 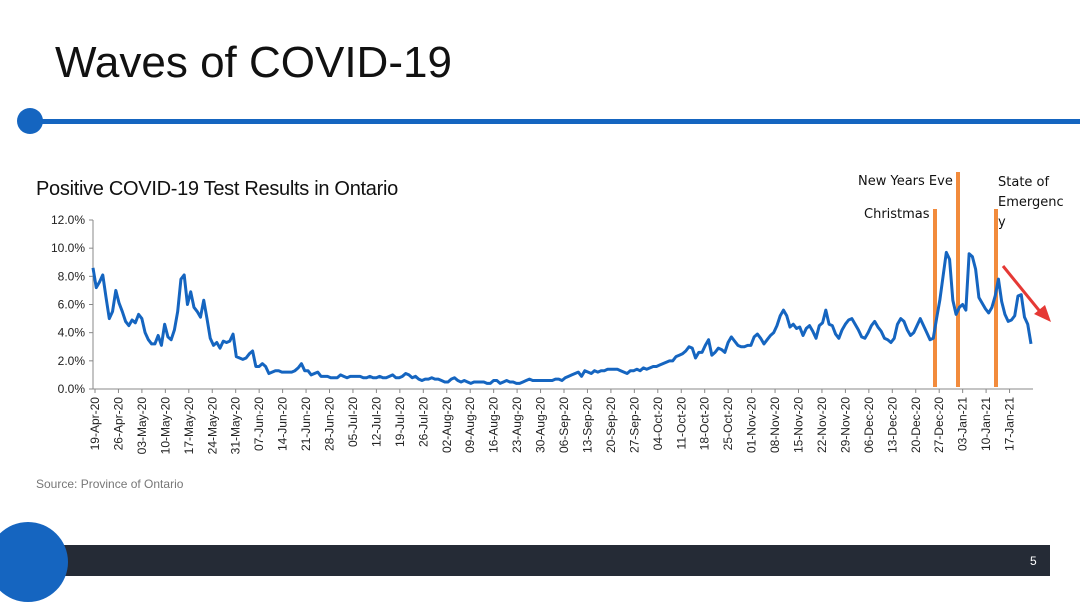 What do you see at coordinates (189, 426) in the screenshot?
I see `x-tick-label: 17-May-20` at bounding box center [189, 426].